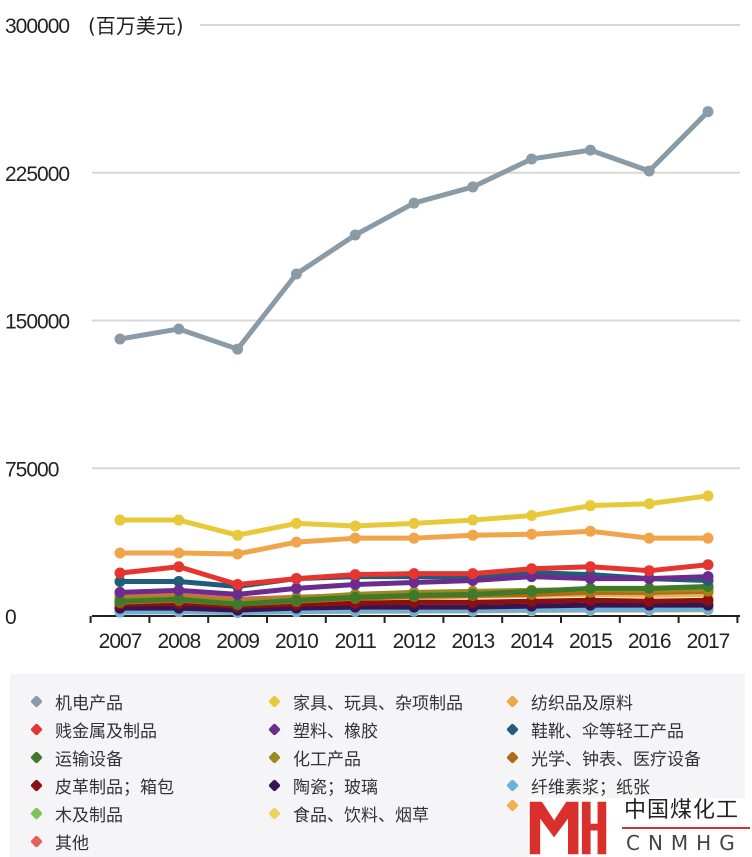 The height and width of the screenshot is (857, 752). Describe the element at coordinates (72, 844) in the screenshot. I see `legend-label: 其他` at that location.